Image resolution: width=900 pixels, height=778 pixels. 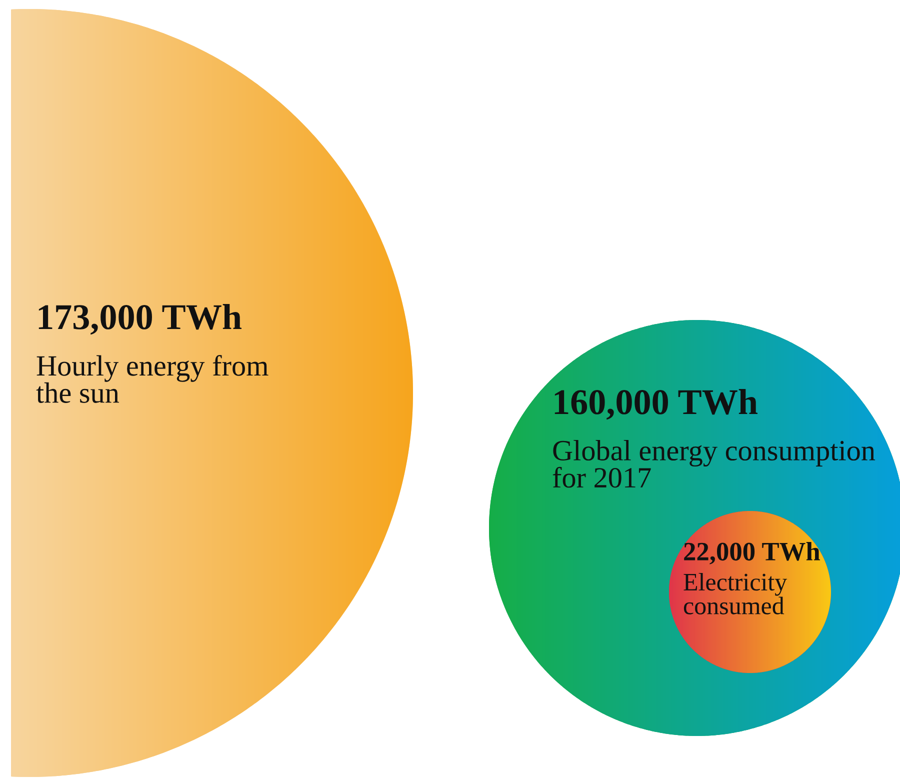 What do you see at coordinates (152, 379) in the screenshot?
I see `category-label: Hourly energy from the sun` at bounding box center [152, 379].